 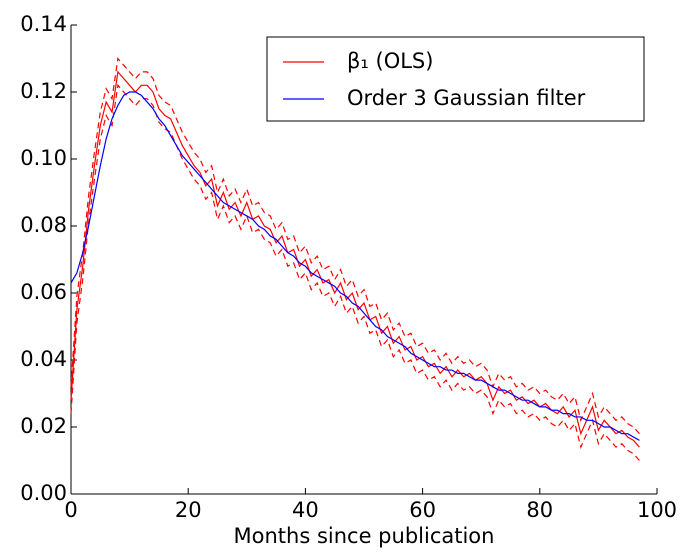 I want to click on x-tick-label: 20, so click(x=188, y=510).